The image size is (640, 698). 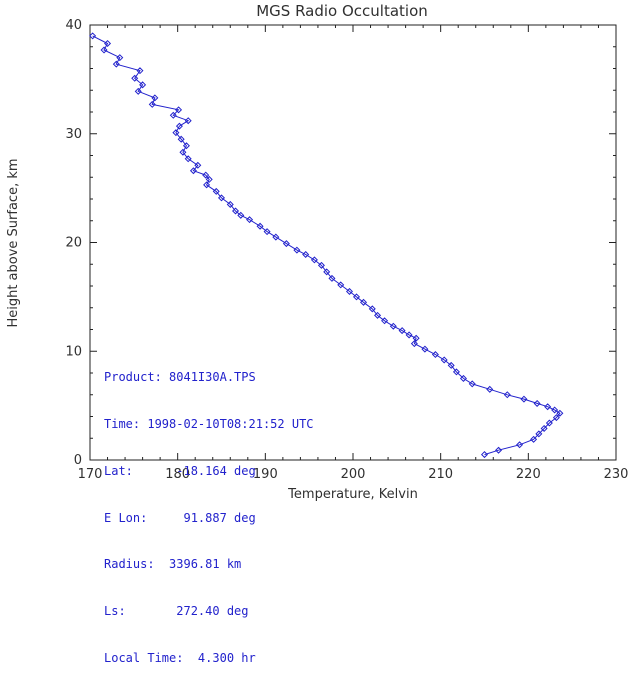 What do you see at coordinates (78, 460) in the screenshot?
I see `y-tick-label: 0` at bounding box center [78, 460].